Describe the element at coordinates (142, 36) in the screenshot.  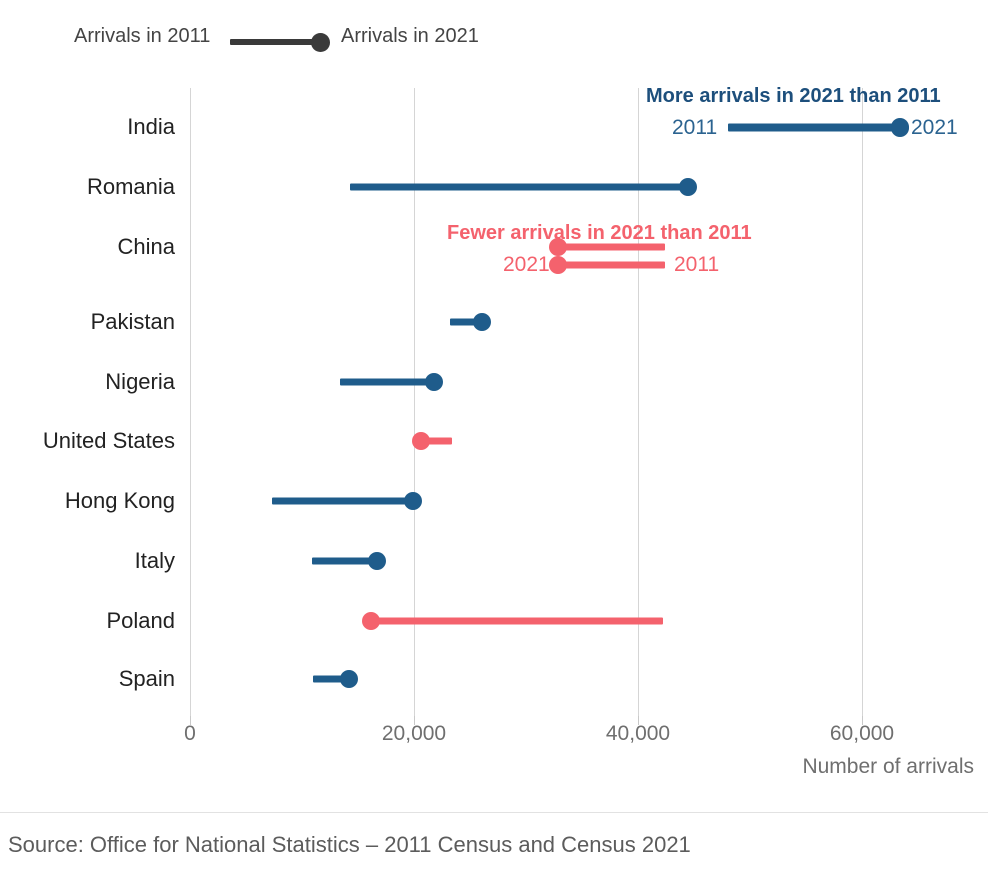
I see `legend-label-2011: Arrivals in 2011` at that location.